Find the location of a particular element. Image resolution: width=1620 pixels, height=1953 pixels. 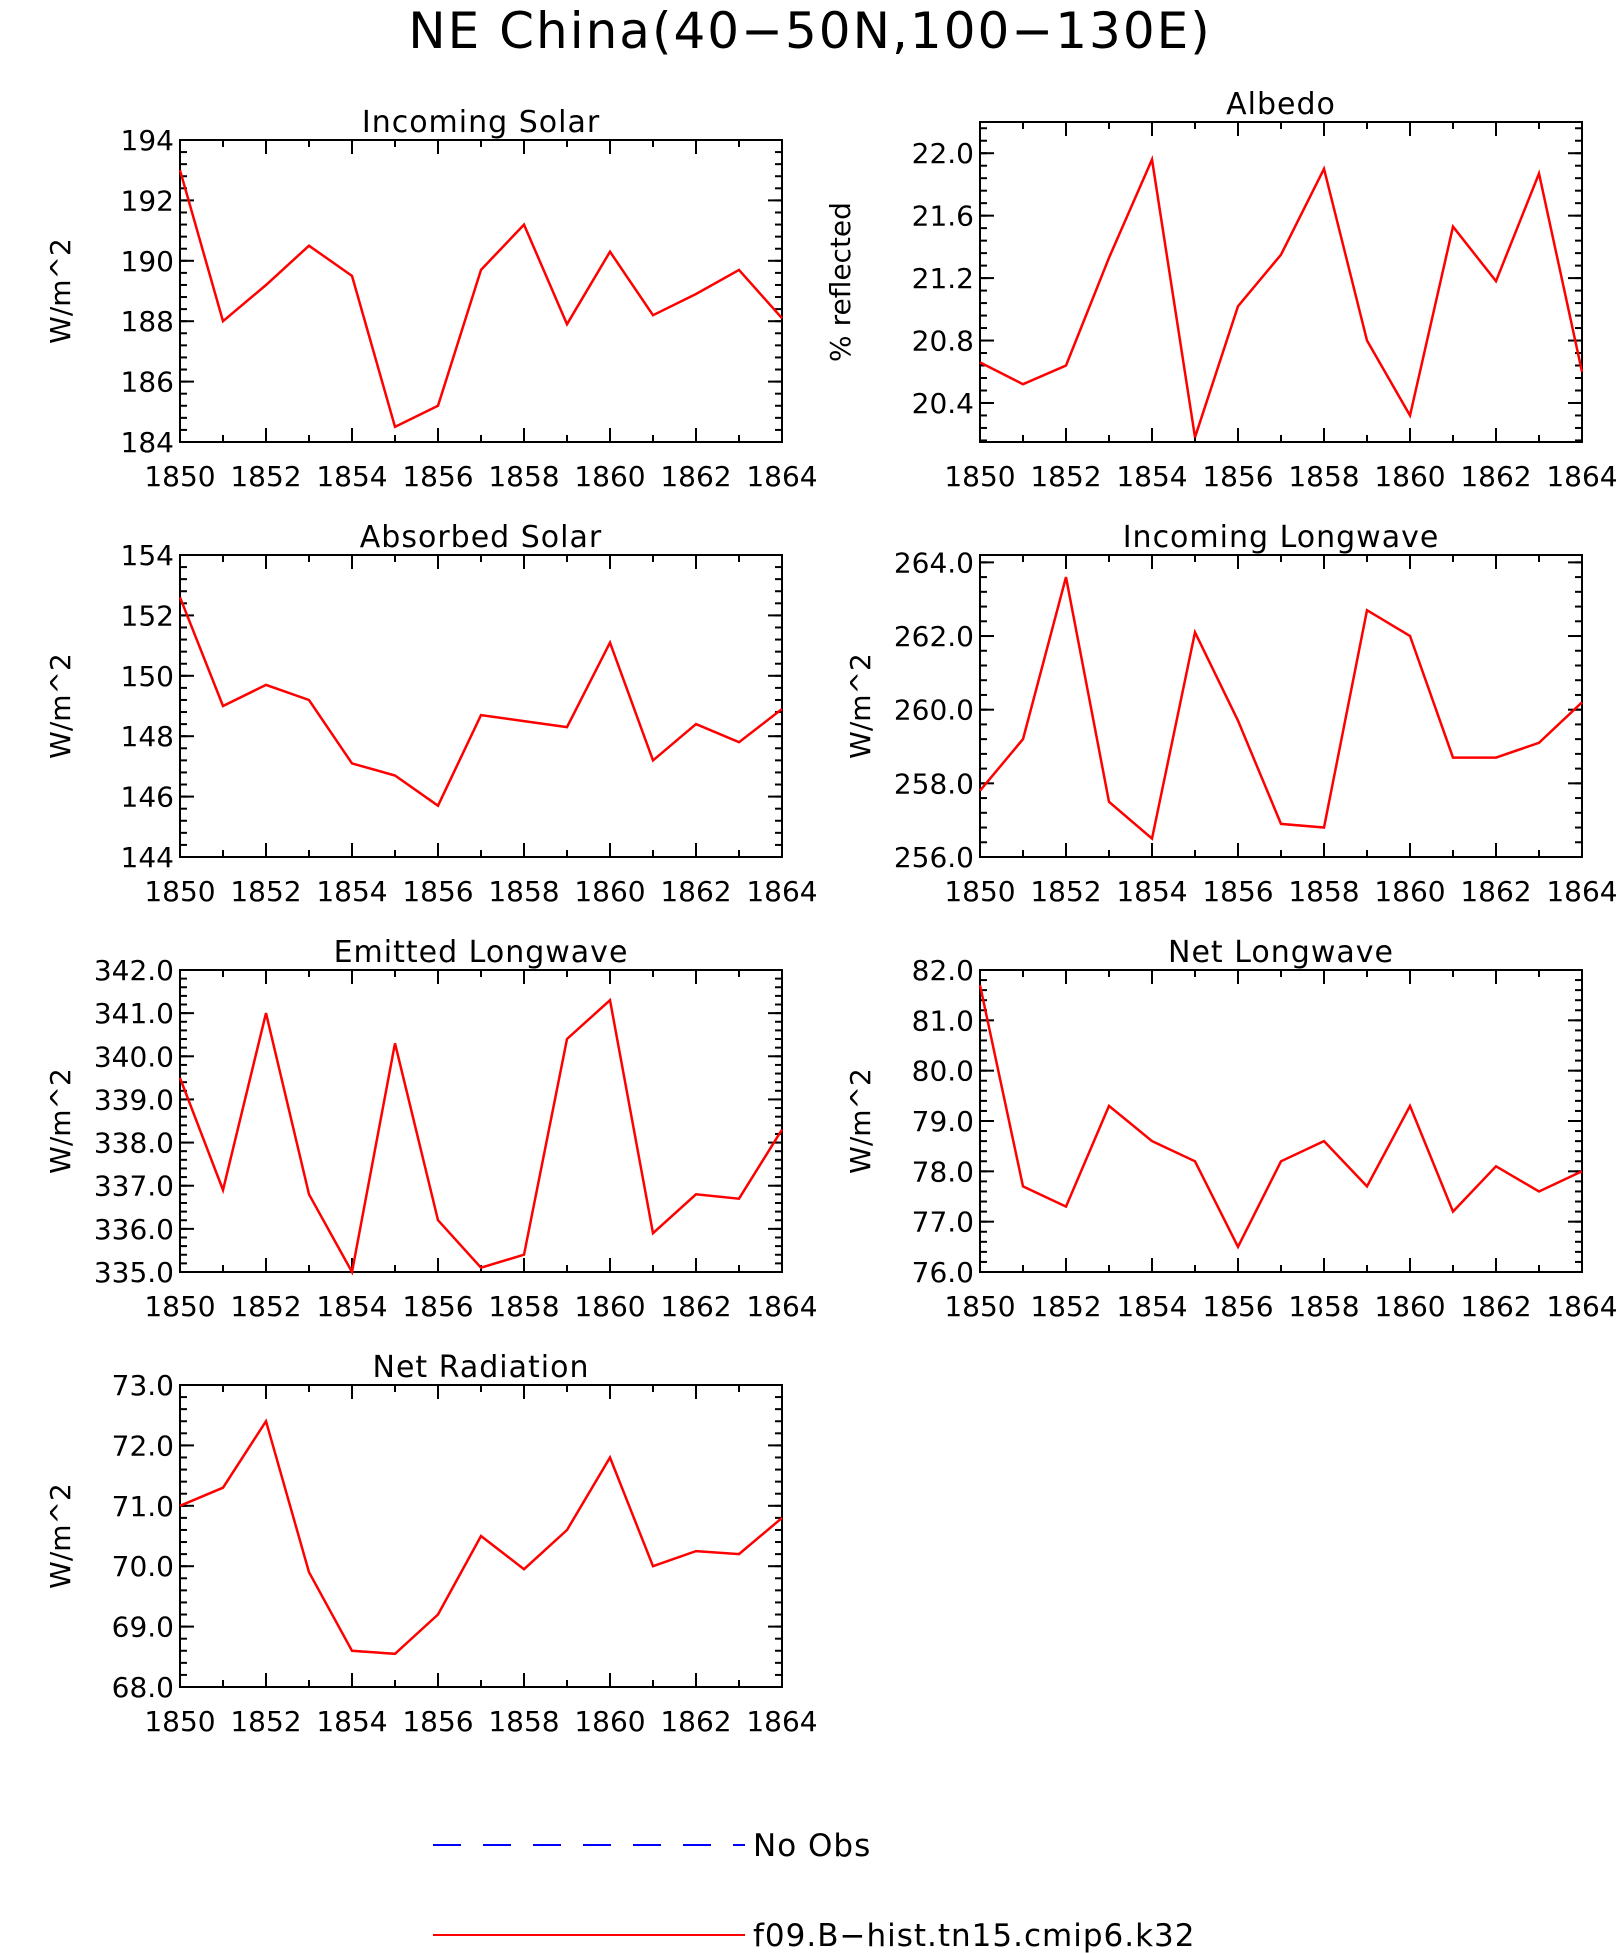

legend: No Obs f09.B−hist.tn15.cmip6.k32 is located at coordinates (814, 1890).